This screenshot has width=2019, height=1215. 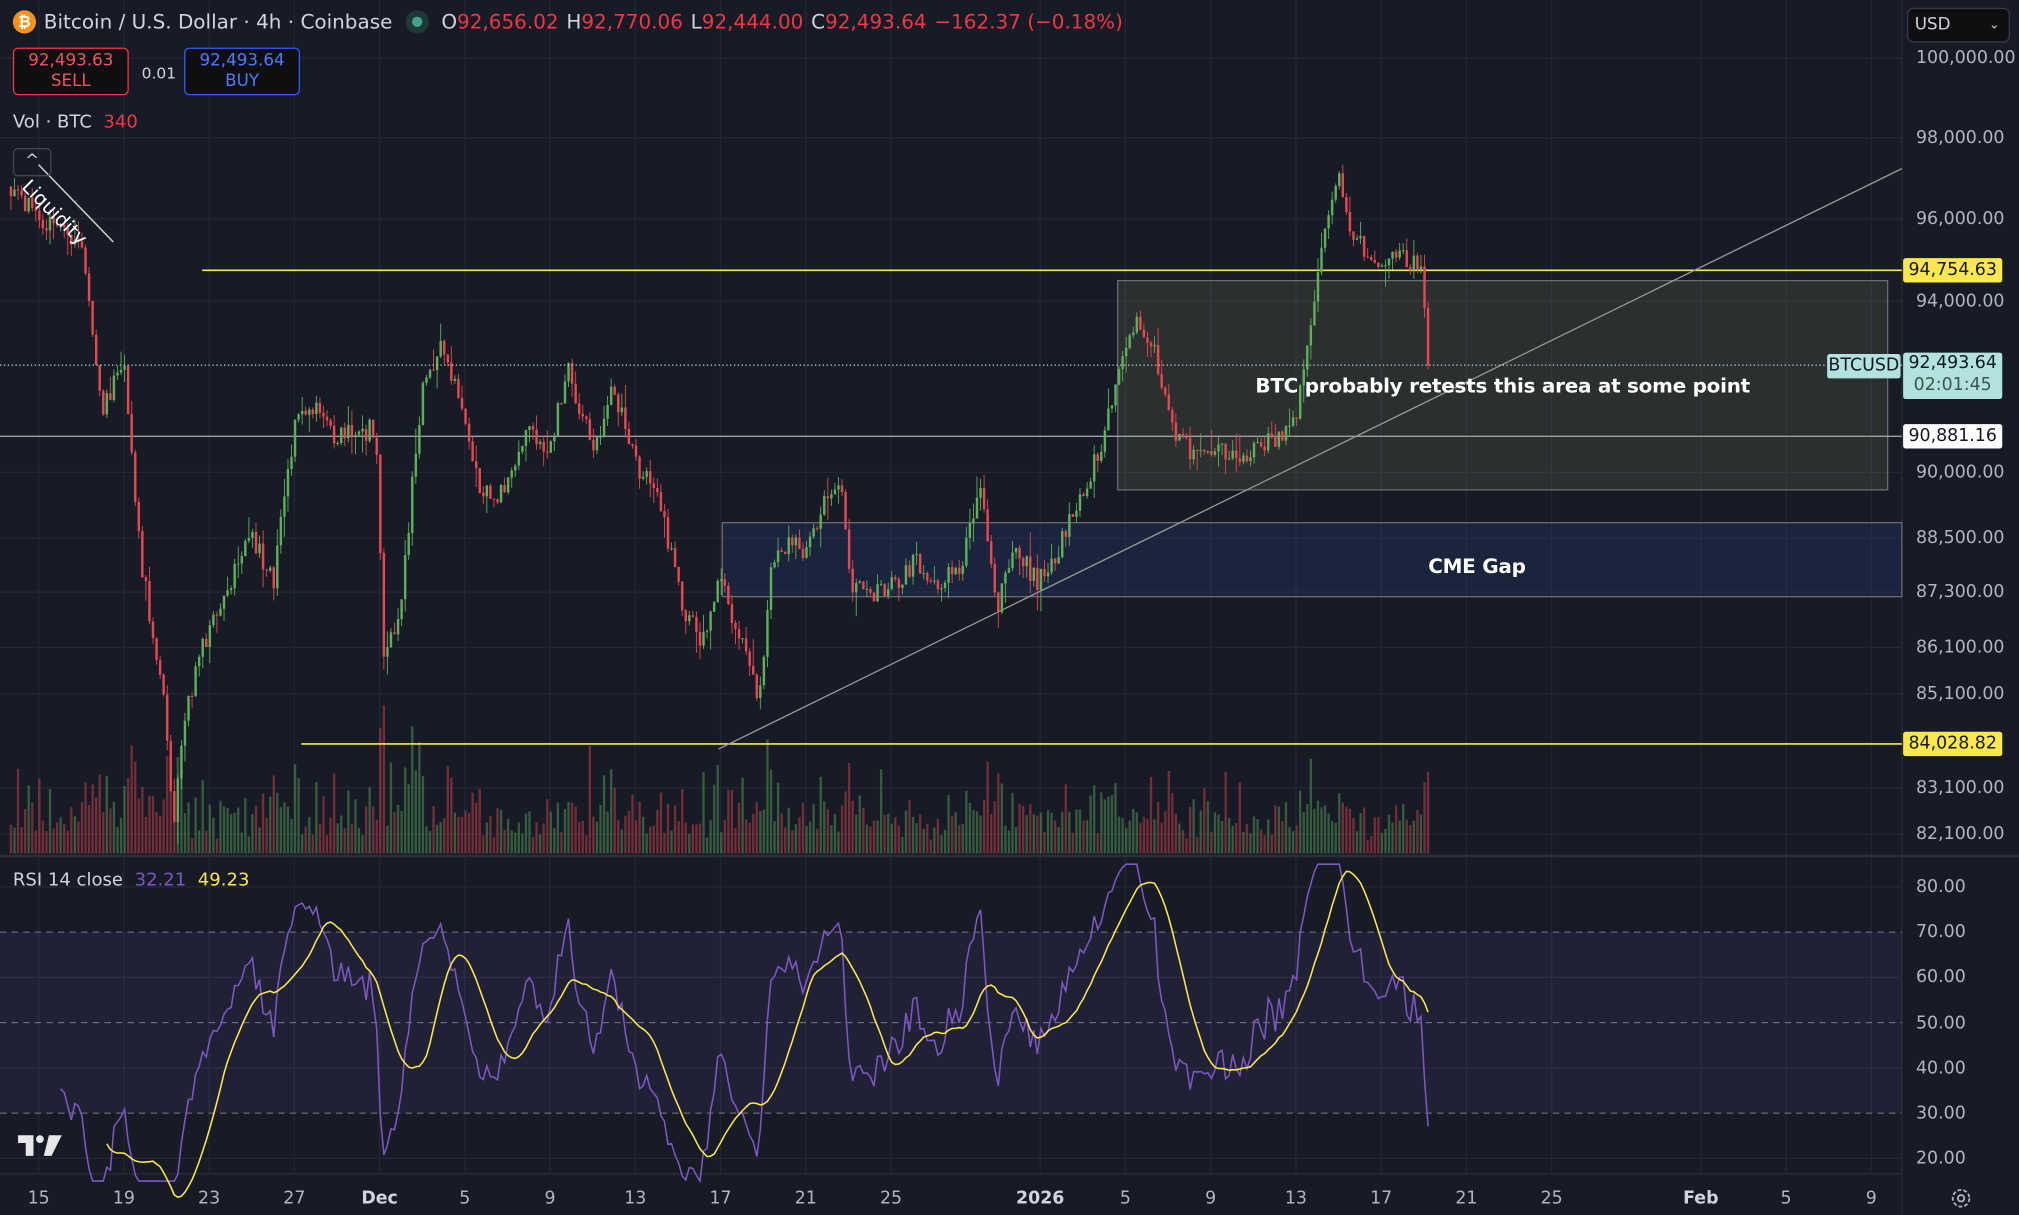 I want to click on market-status-icon, so click(x=417, y=22).